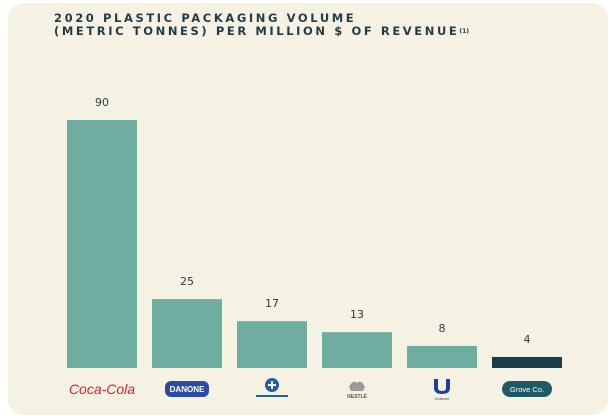 This screenshot has width=613, height=420. What do you see at coordinates (272, 344) in the screenshot?
I see `bar-colgate` at bounding box center [272, 344].